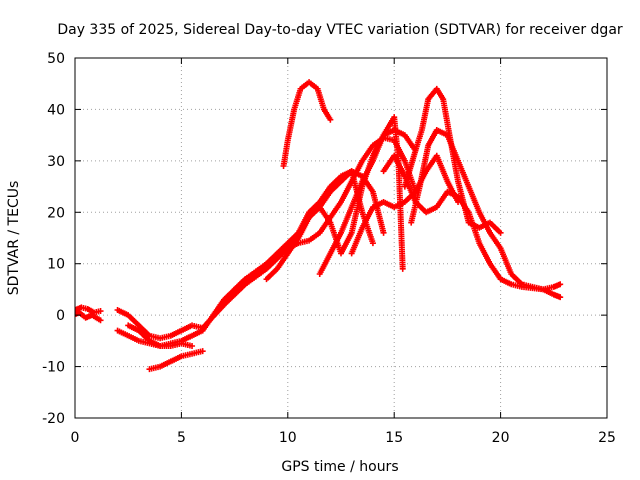 The height and width of the screenshot is (480, 640). Describe the element at coordinates (60, 316) in the screenshot. I see `y-tick-label: 0` at that location.